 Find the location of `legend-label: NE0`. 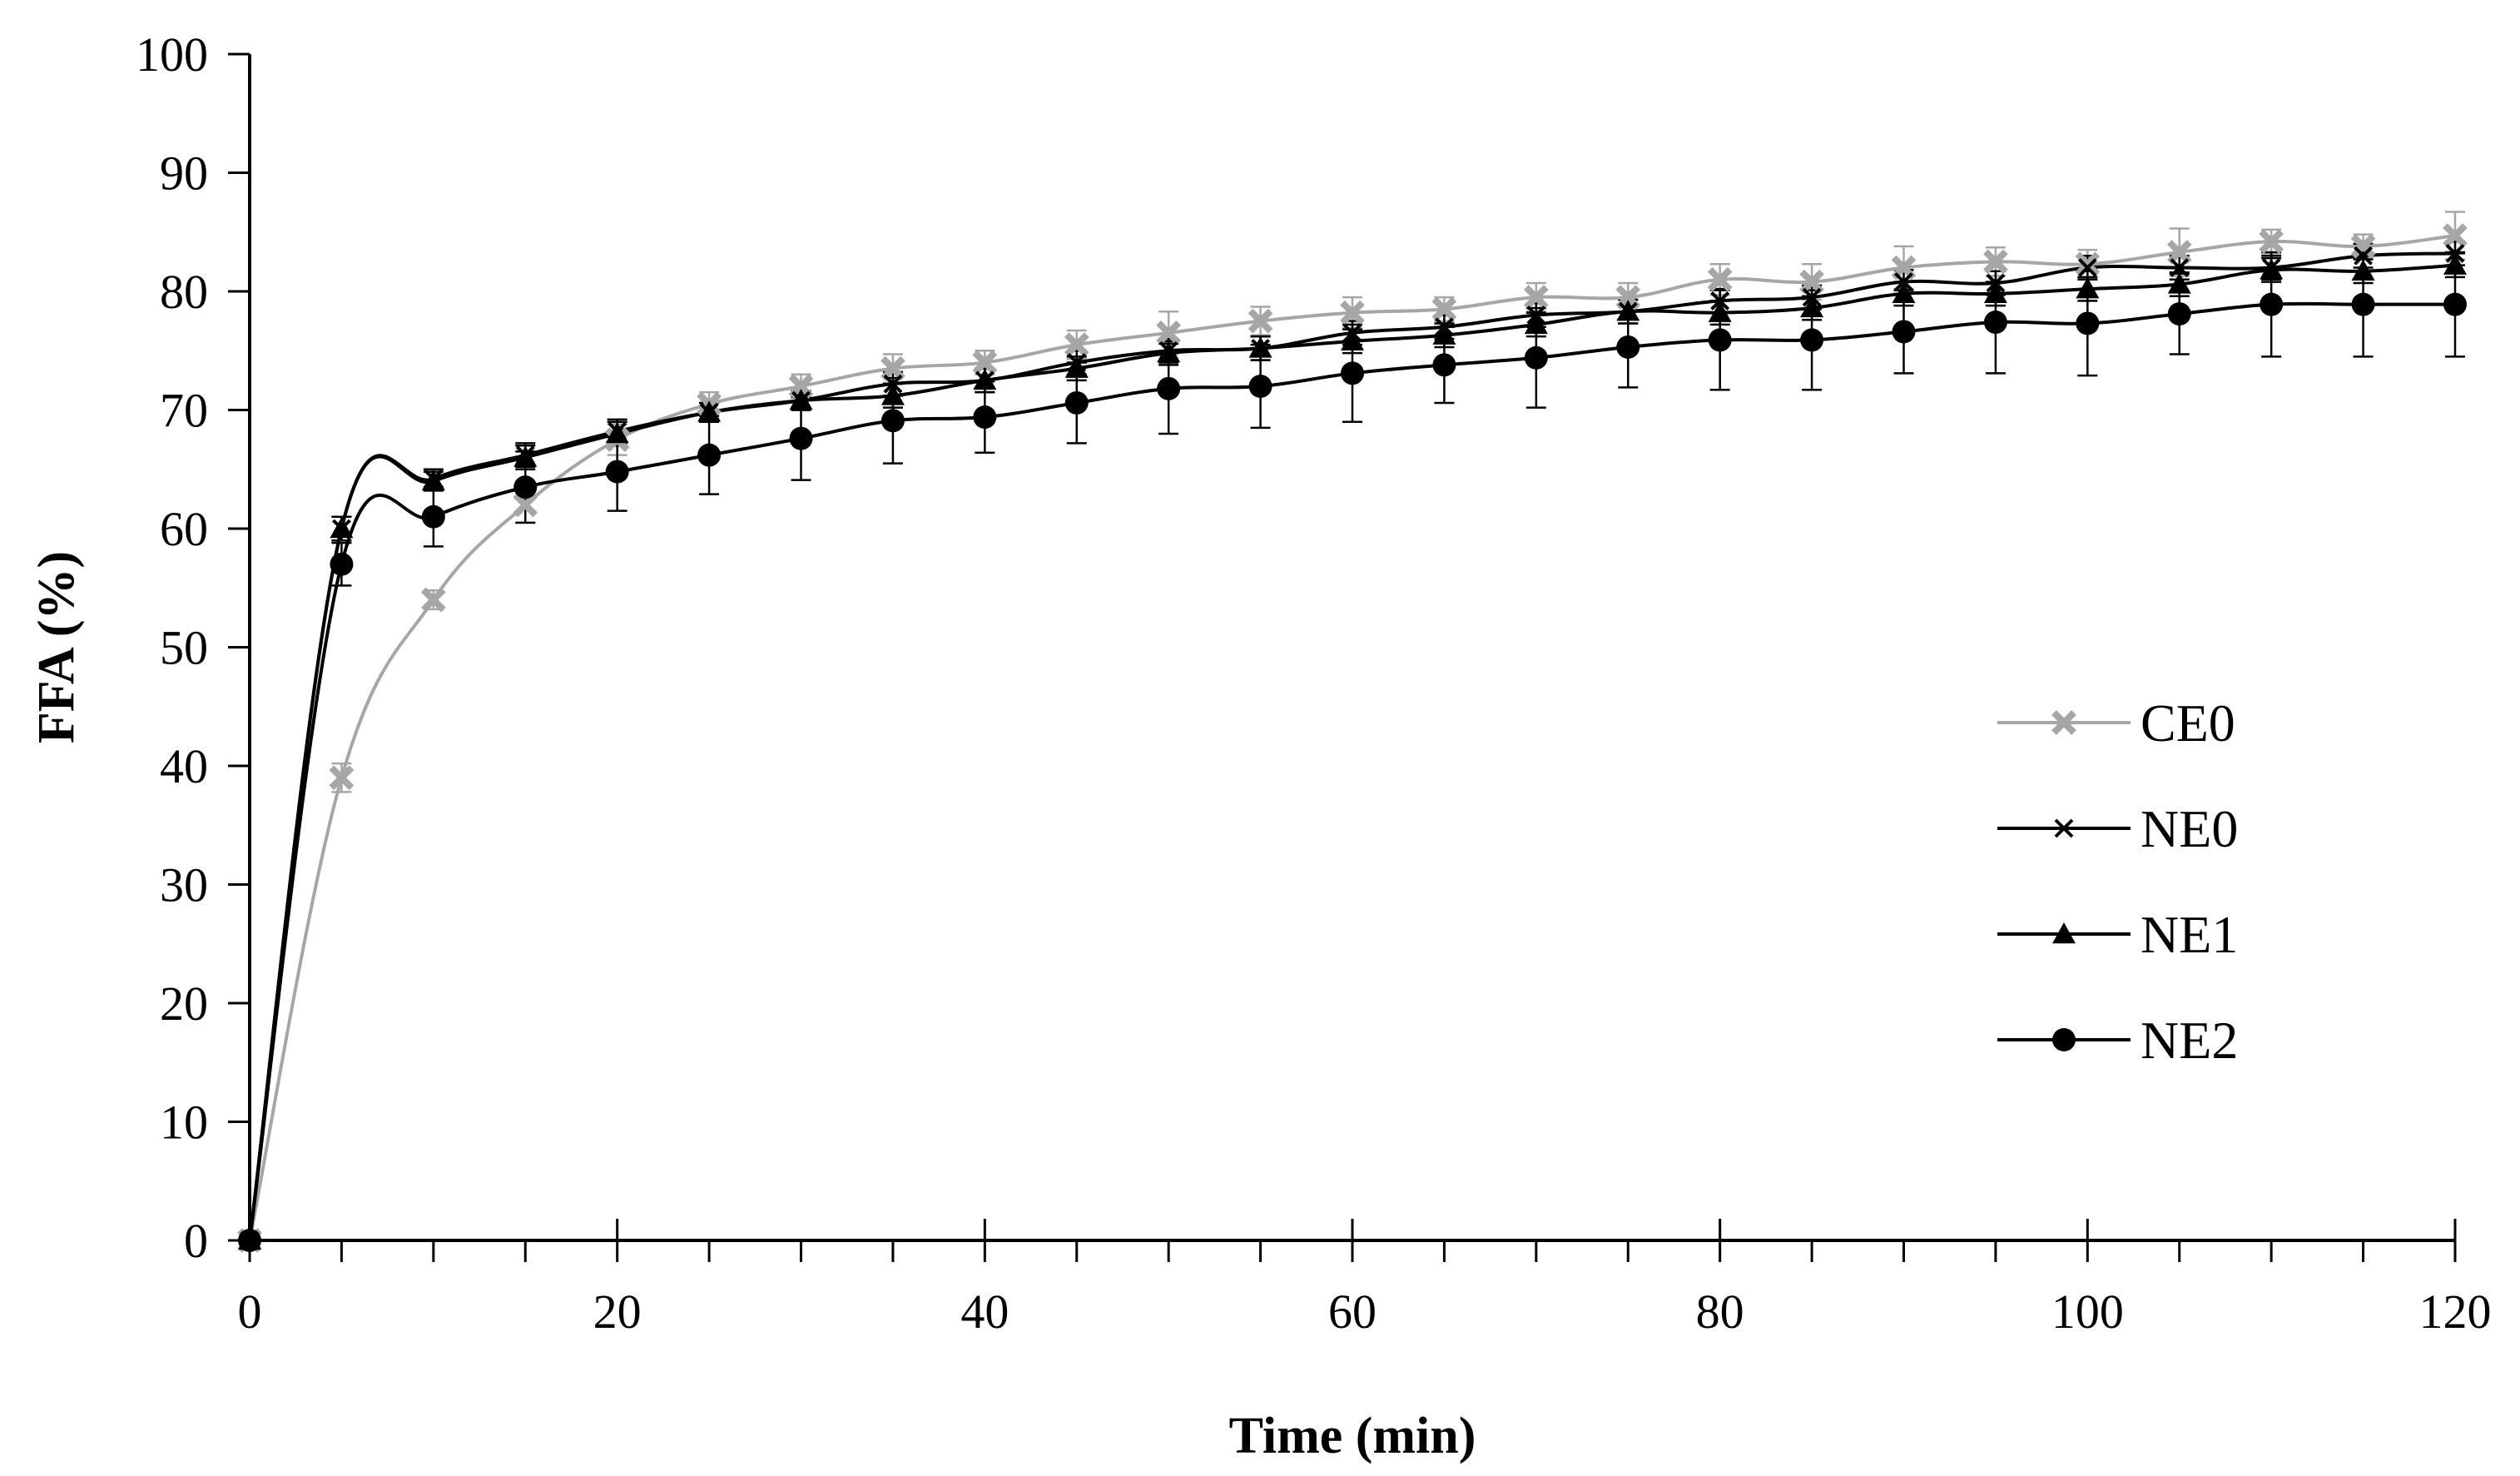

legend-label: NE0 is located at coordinates (2189, 828).